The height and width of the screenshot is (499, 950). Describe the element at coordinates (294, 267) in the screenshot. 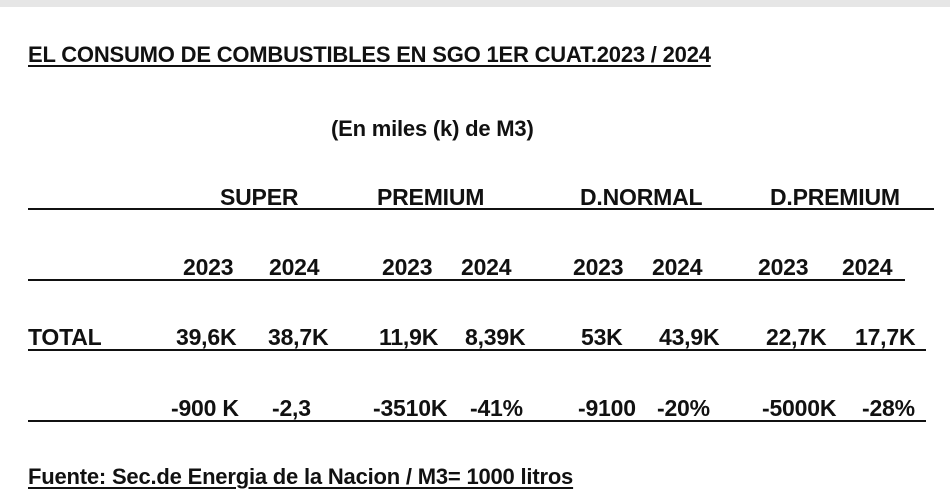

I see `year-super-2024: 2024` at that location.